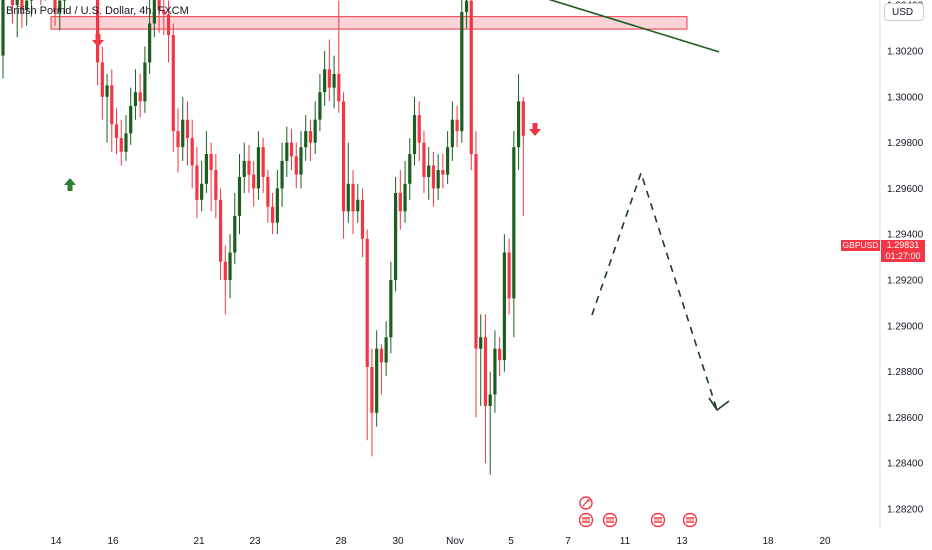  What do you see at coordinates (56, 541) in the screenshot?
I see `time-tick-0: 14` at bounding box center [56, 541].